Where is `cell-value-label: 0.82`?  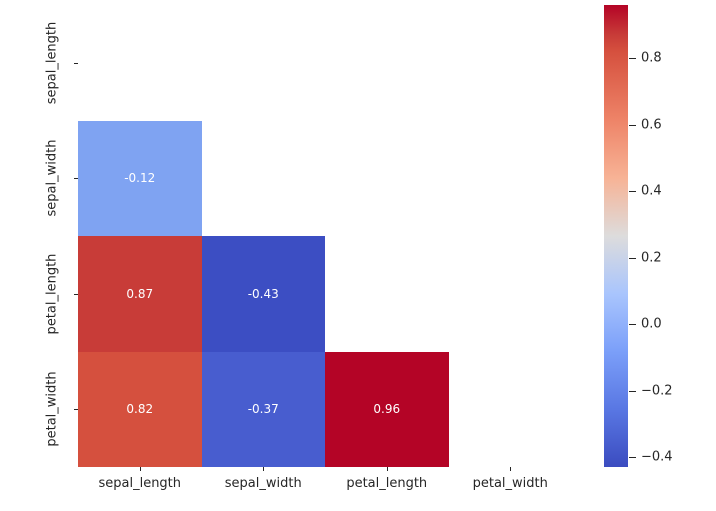
cell-value-label: 0.82 is located at coordinates (140, 409).